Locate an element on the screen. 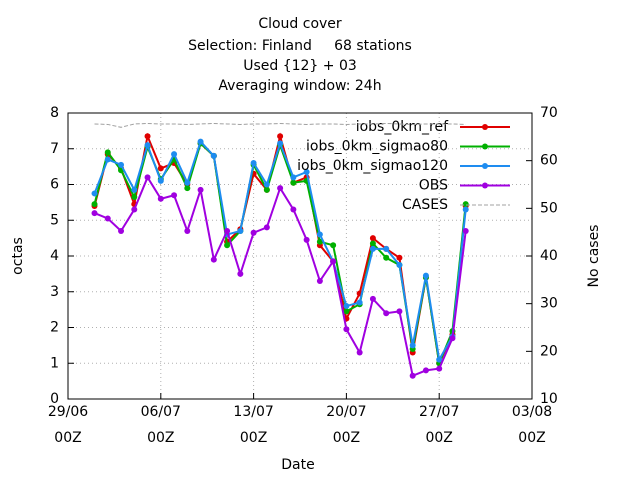 Image resolution: width=640 pixels, height=480 pixels. series-line is located at coordinates (280, 125).